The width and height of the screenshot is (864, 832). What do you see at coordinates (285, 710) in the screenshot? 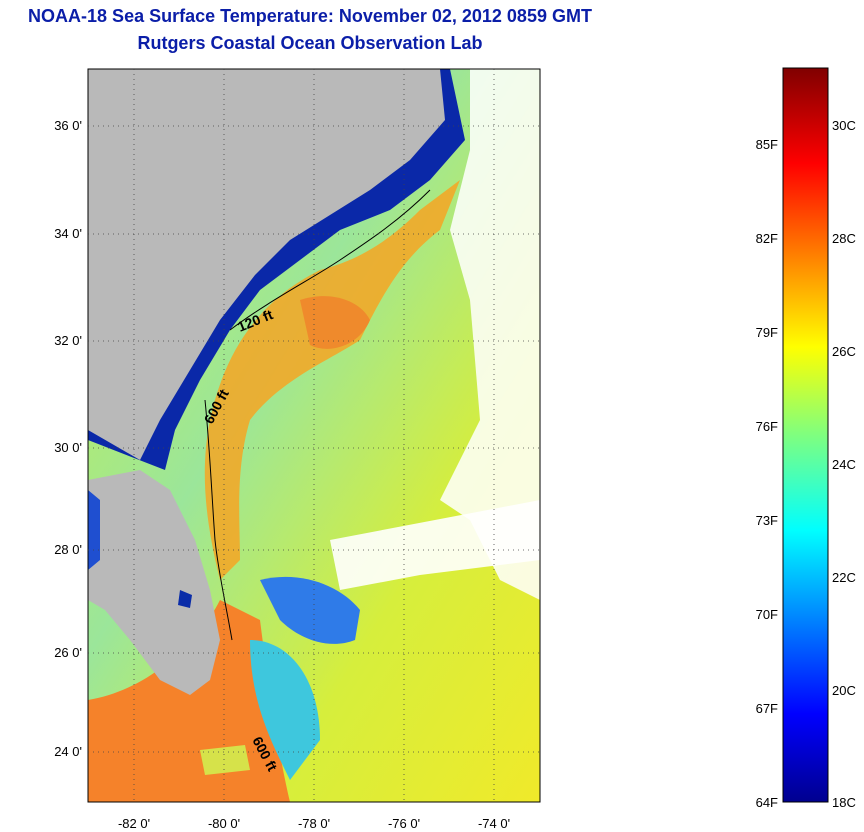
I see `great-bahama-bank` at bounding box center [285, 710].